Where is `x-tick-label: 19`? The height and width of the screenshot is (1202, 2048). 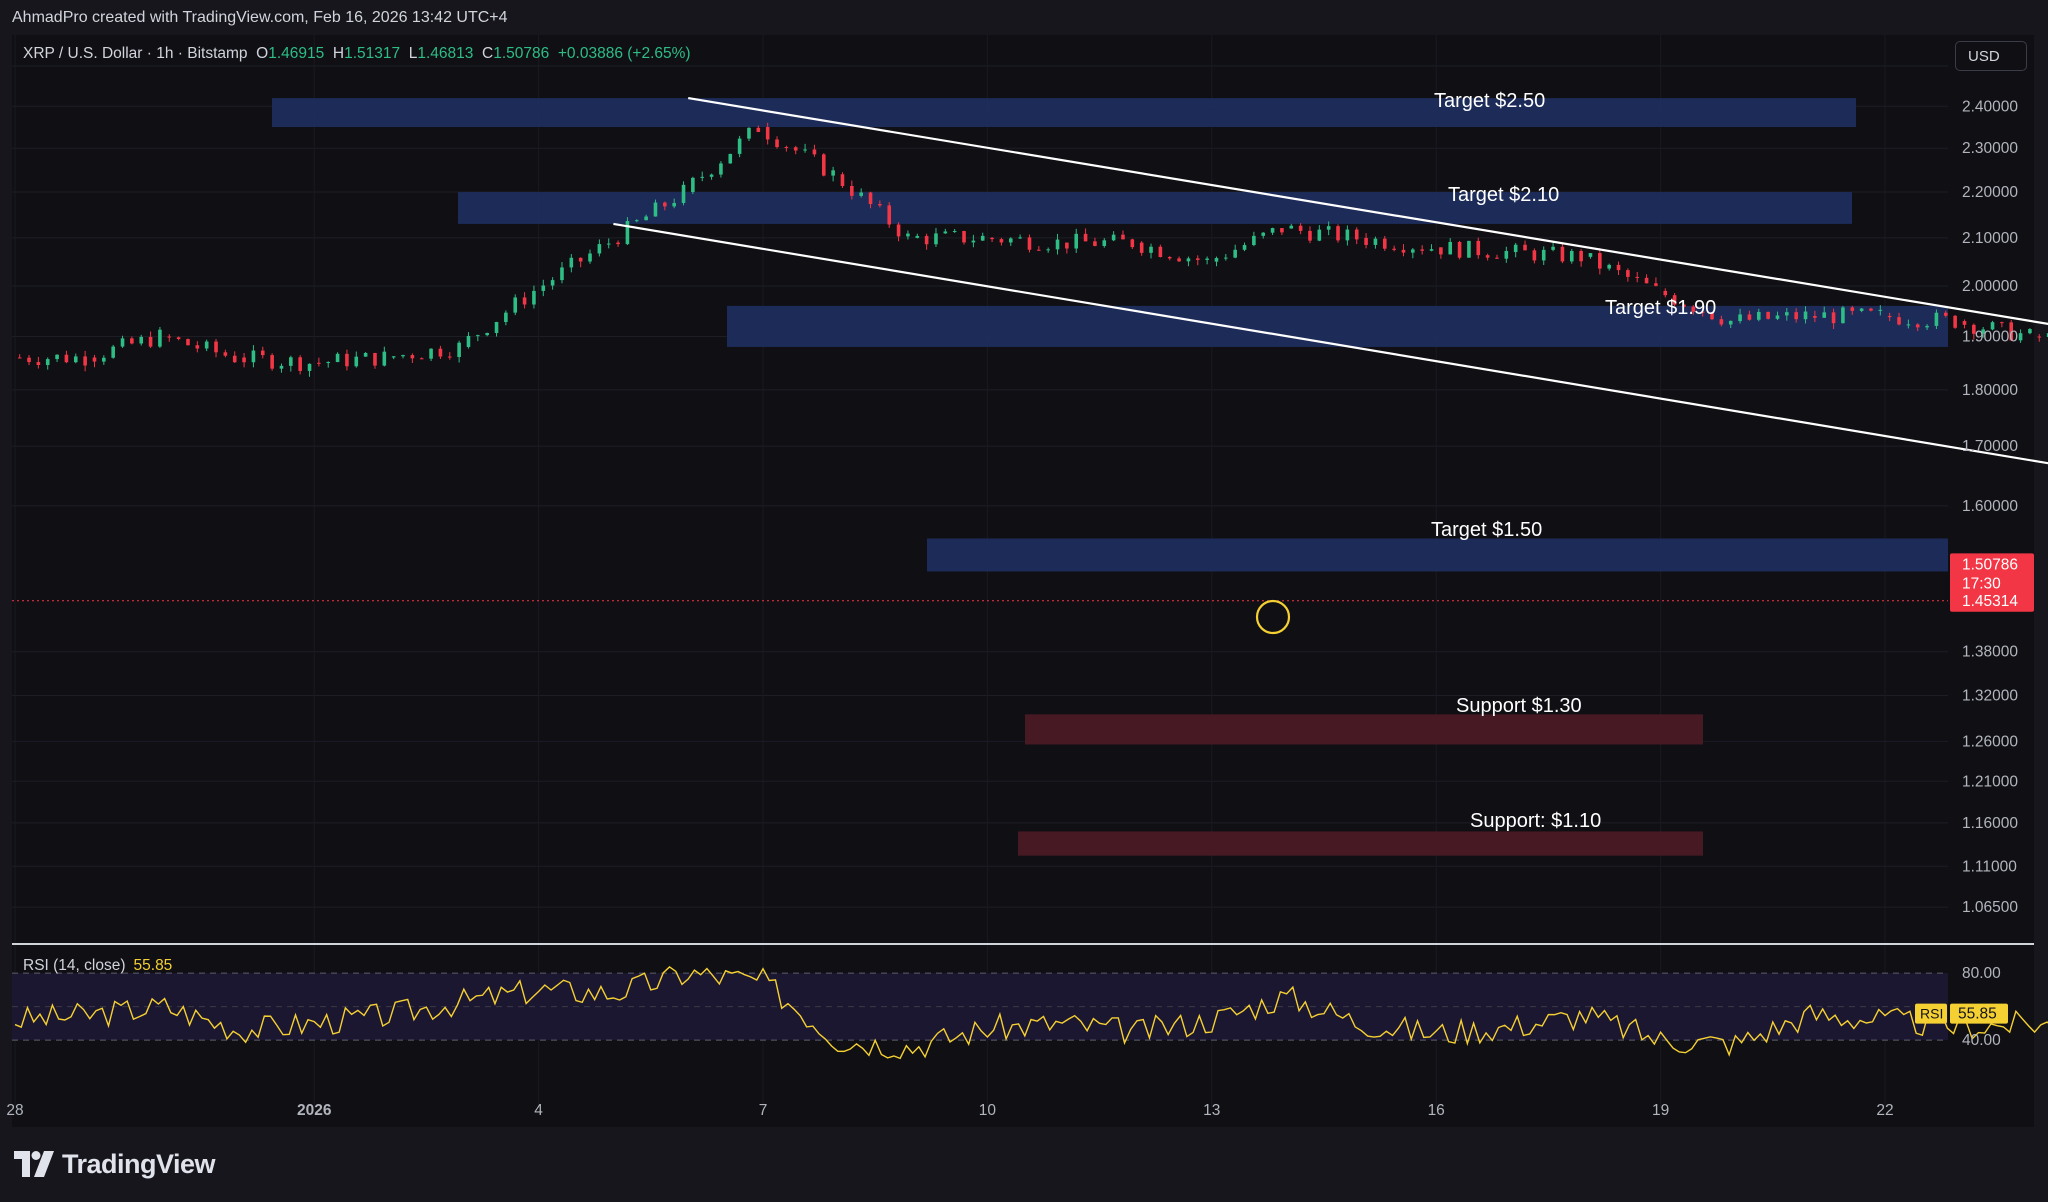
x-tick-label: 19 is located at coordinates (1660, 1110).